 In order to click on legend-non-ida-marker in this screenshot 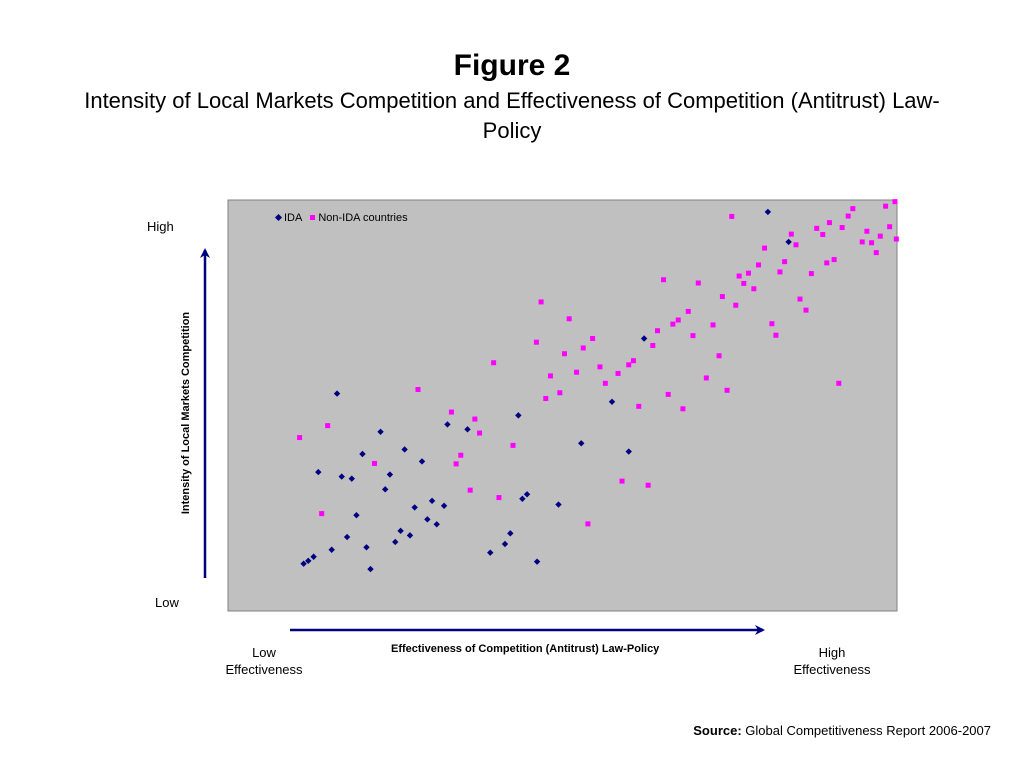, I will do `click(313, 217)`.